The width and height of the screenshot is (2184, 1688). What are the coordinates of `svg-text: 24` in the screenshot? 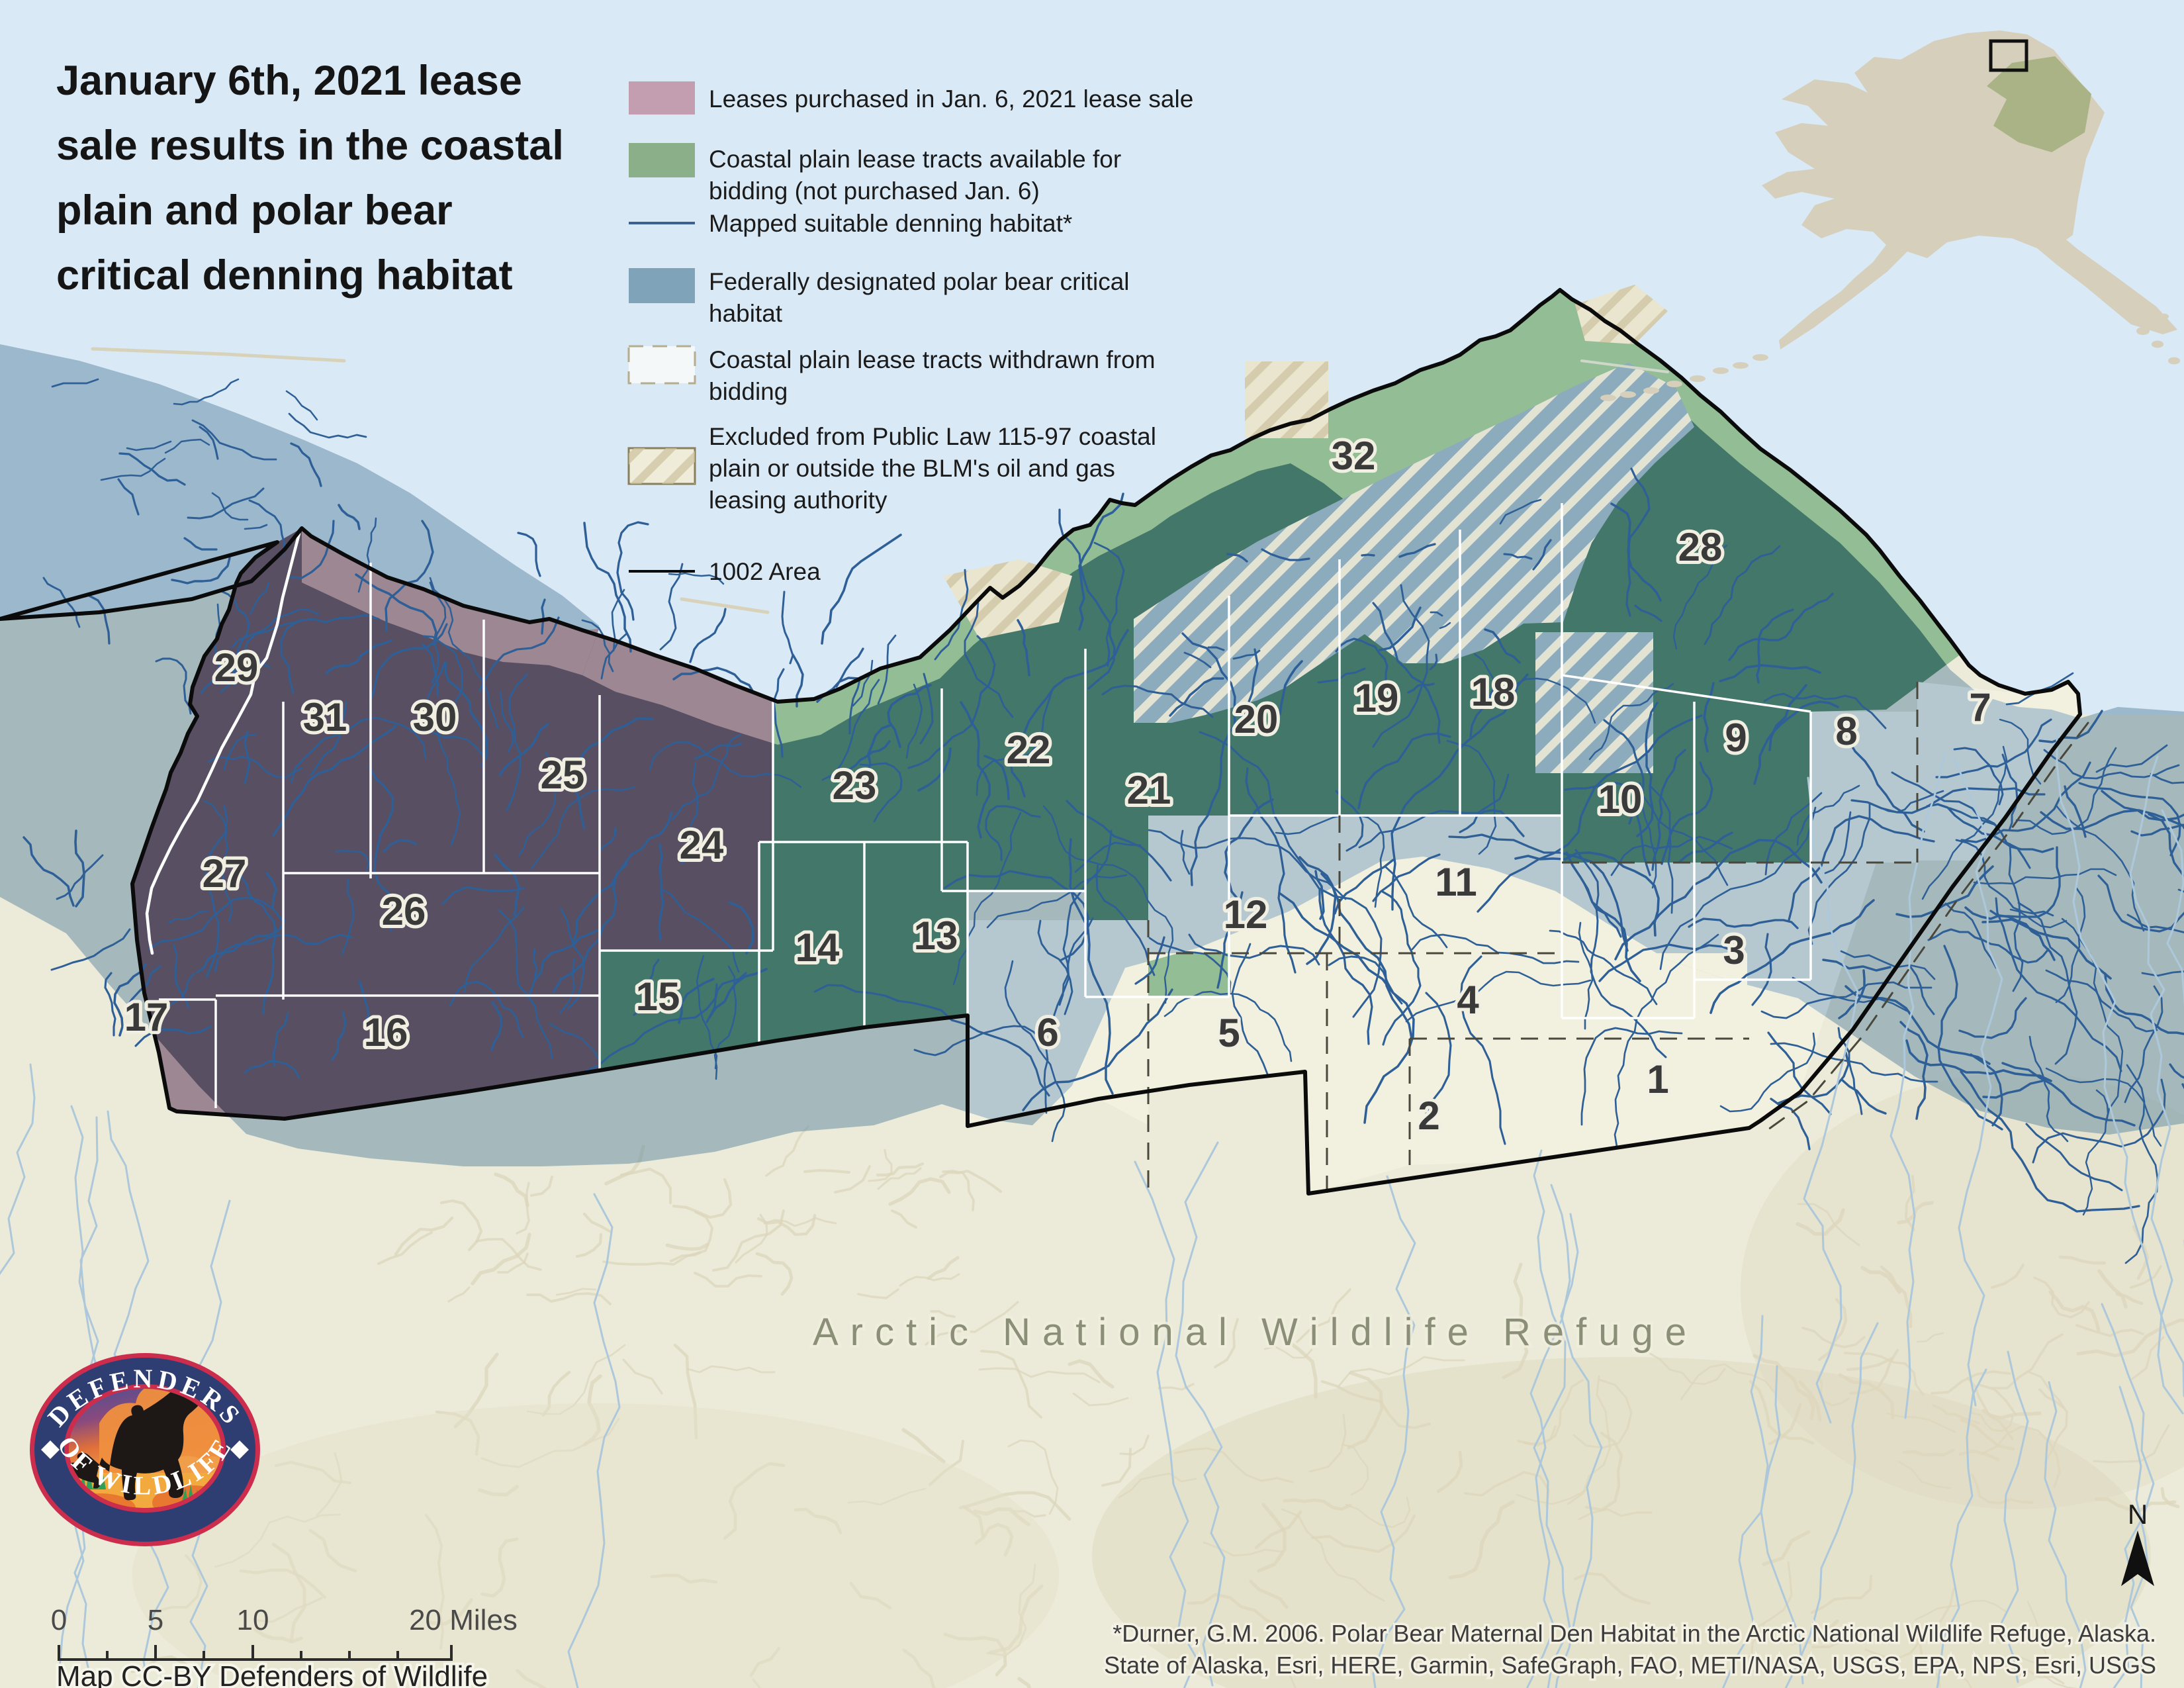 It's located at (702, 845).